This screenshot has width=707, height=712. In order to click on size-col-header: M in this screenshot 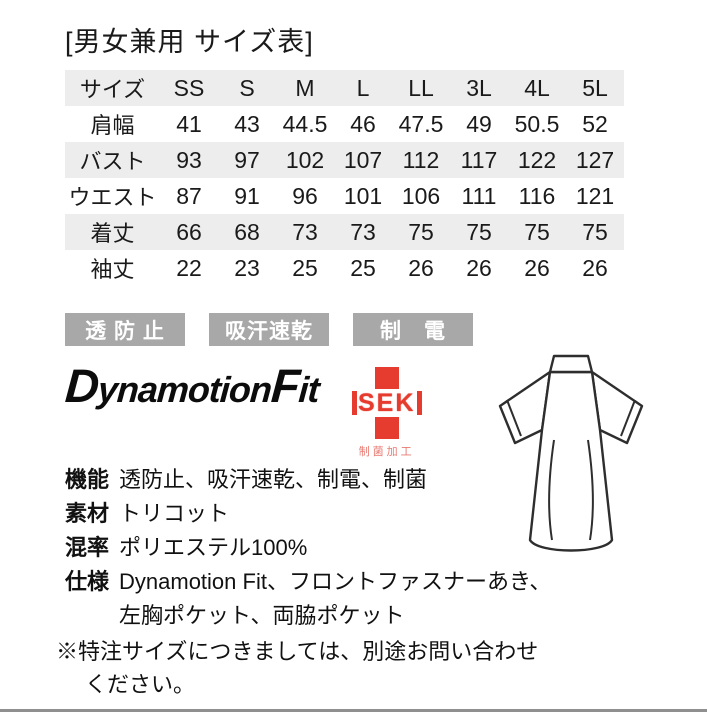, I will do `click(305, 87)`.